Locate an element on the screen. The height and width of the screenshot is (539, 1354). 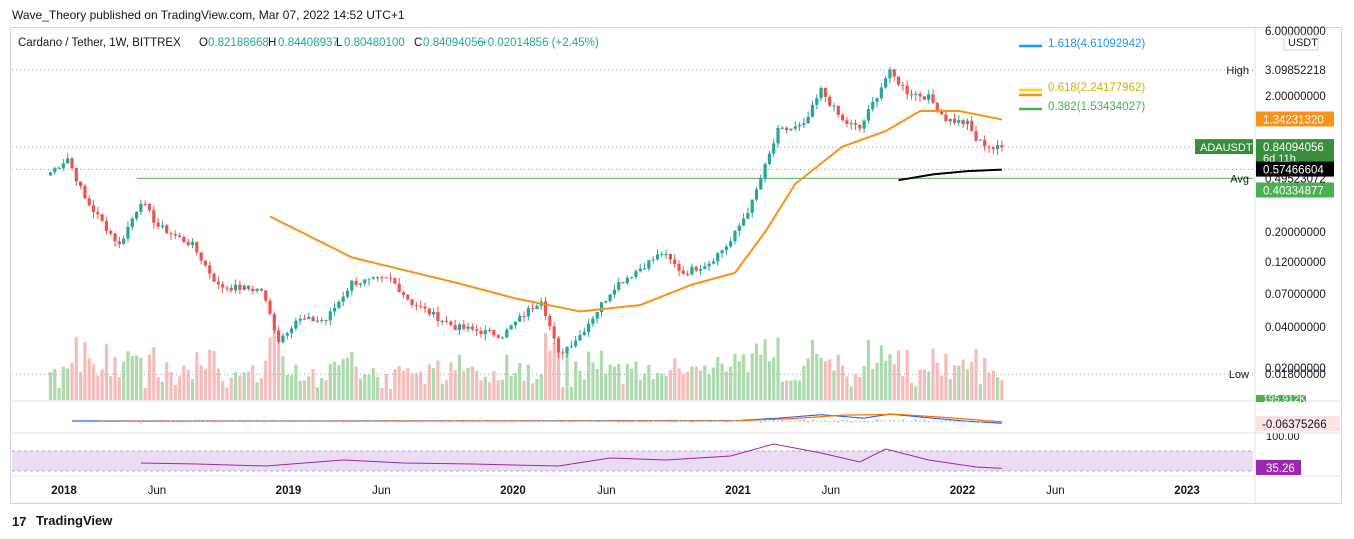
tradingview-footer: 17 TradingView is located at coordinates (62, 520).